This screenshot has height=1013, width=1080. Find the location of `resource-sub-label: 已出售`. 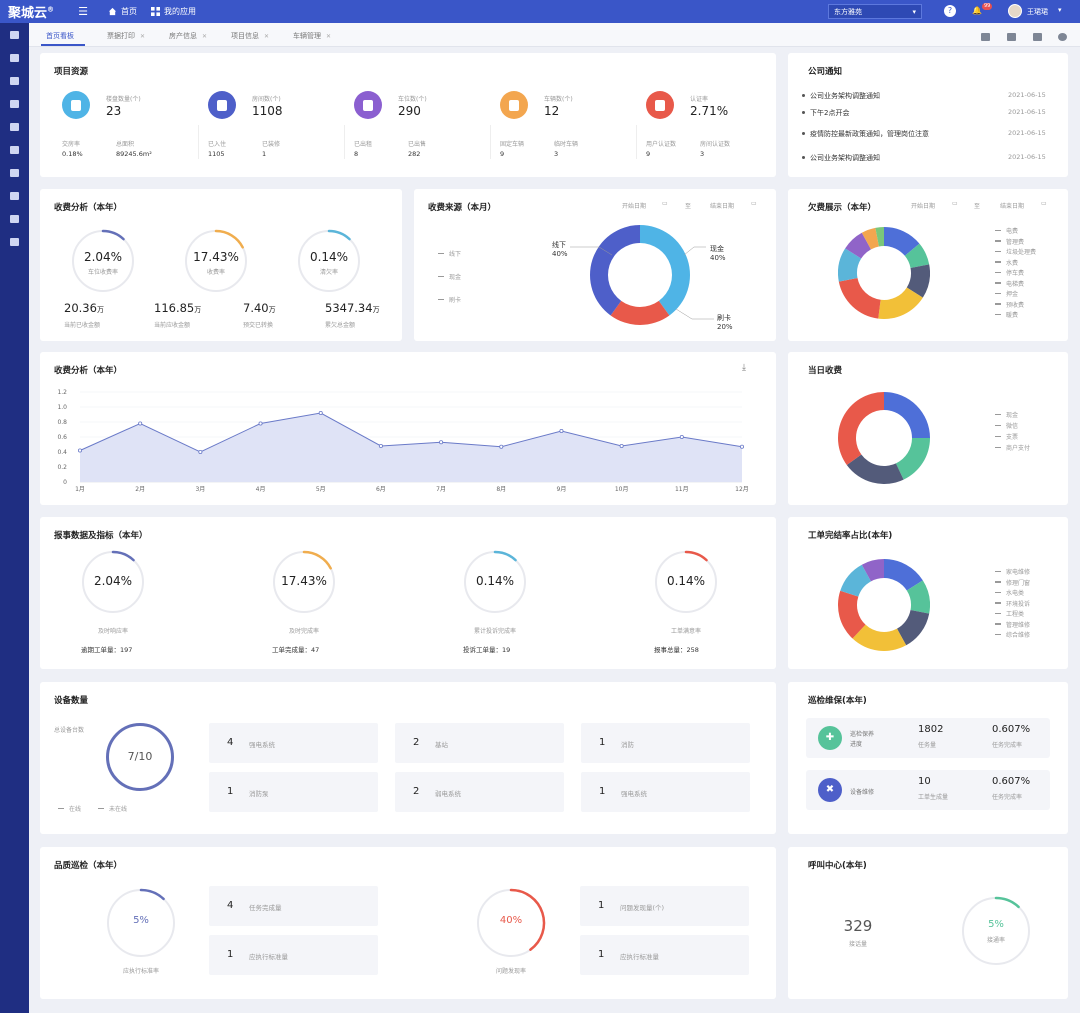

resource-sub-label: 已出售 is located at coordinates (417, 144).